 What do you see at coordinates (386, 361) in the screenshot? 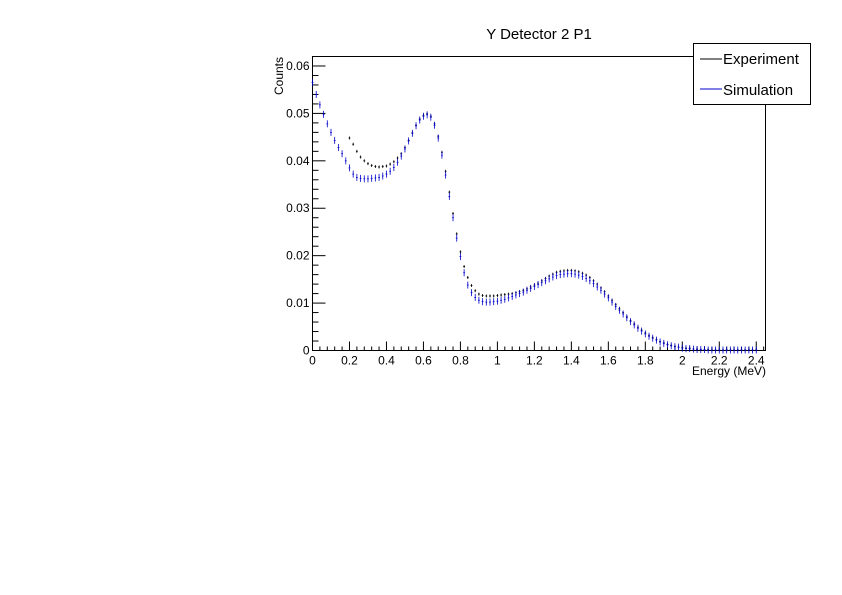
I see `x-tick-label: 0.4` at bounding box center [386, 361].